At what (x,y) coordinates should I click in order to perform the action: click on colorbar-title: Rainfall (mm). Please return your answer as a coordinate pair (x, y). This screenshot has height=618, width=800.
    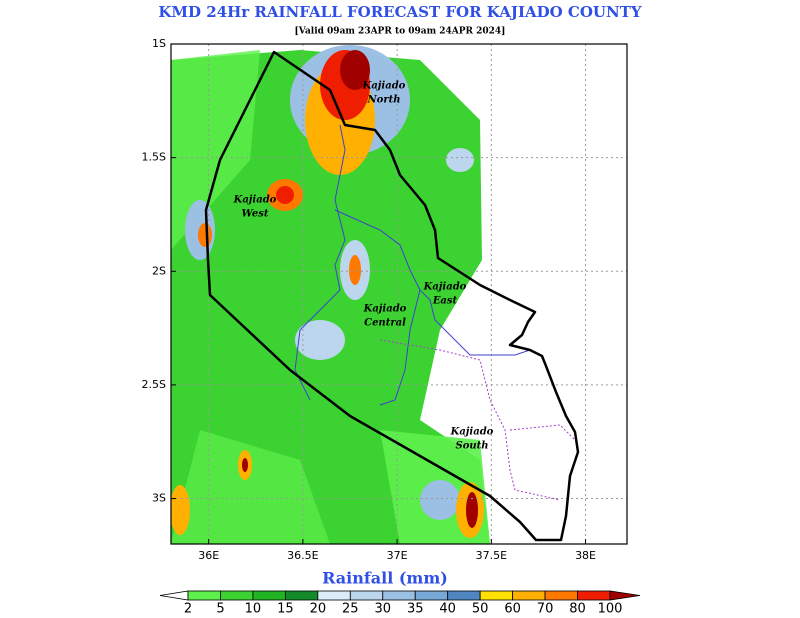
    Looking at the image, I should click on (385, 578).